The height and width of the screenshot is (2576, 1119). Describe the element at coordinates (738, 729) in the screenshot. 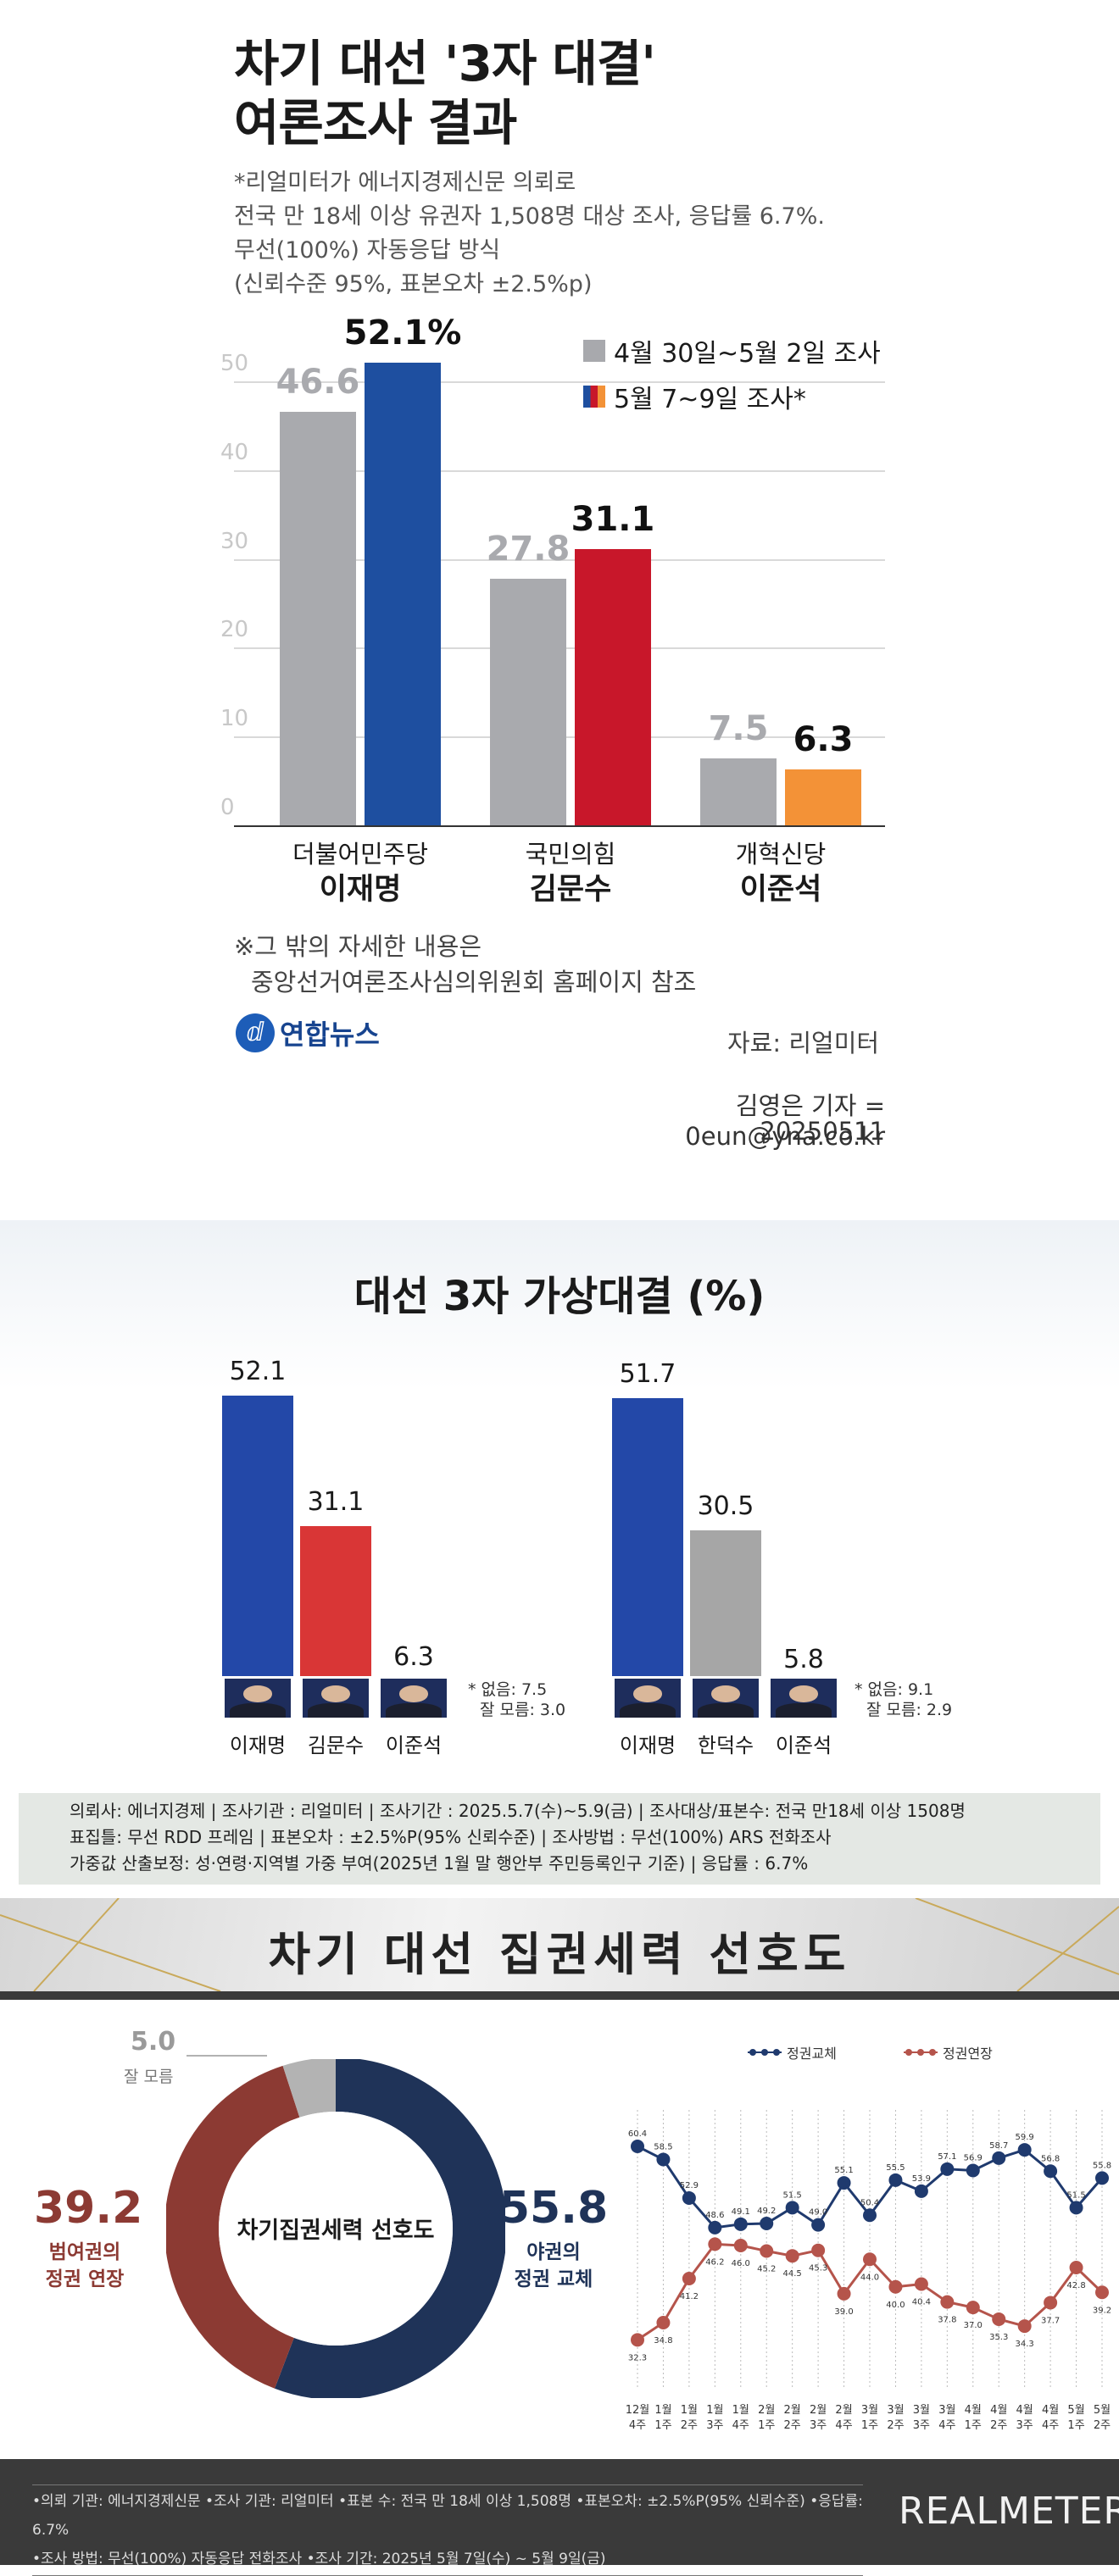

I see `bar-value-label: 7.5` at that location.